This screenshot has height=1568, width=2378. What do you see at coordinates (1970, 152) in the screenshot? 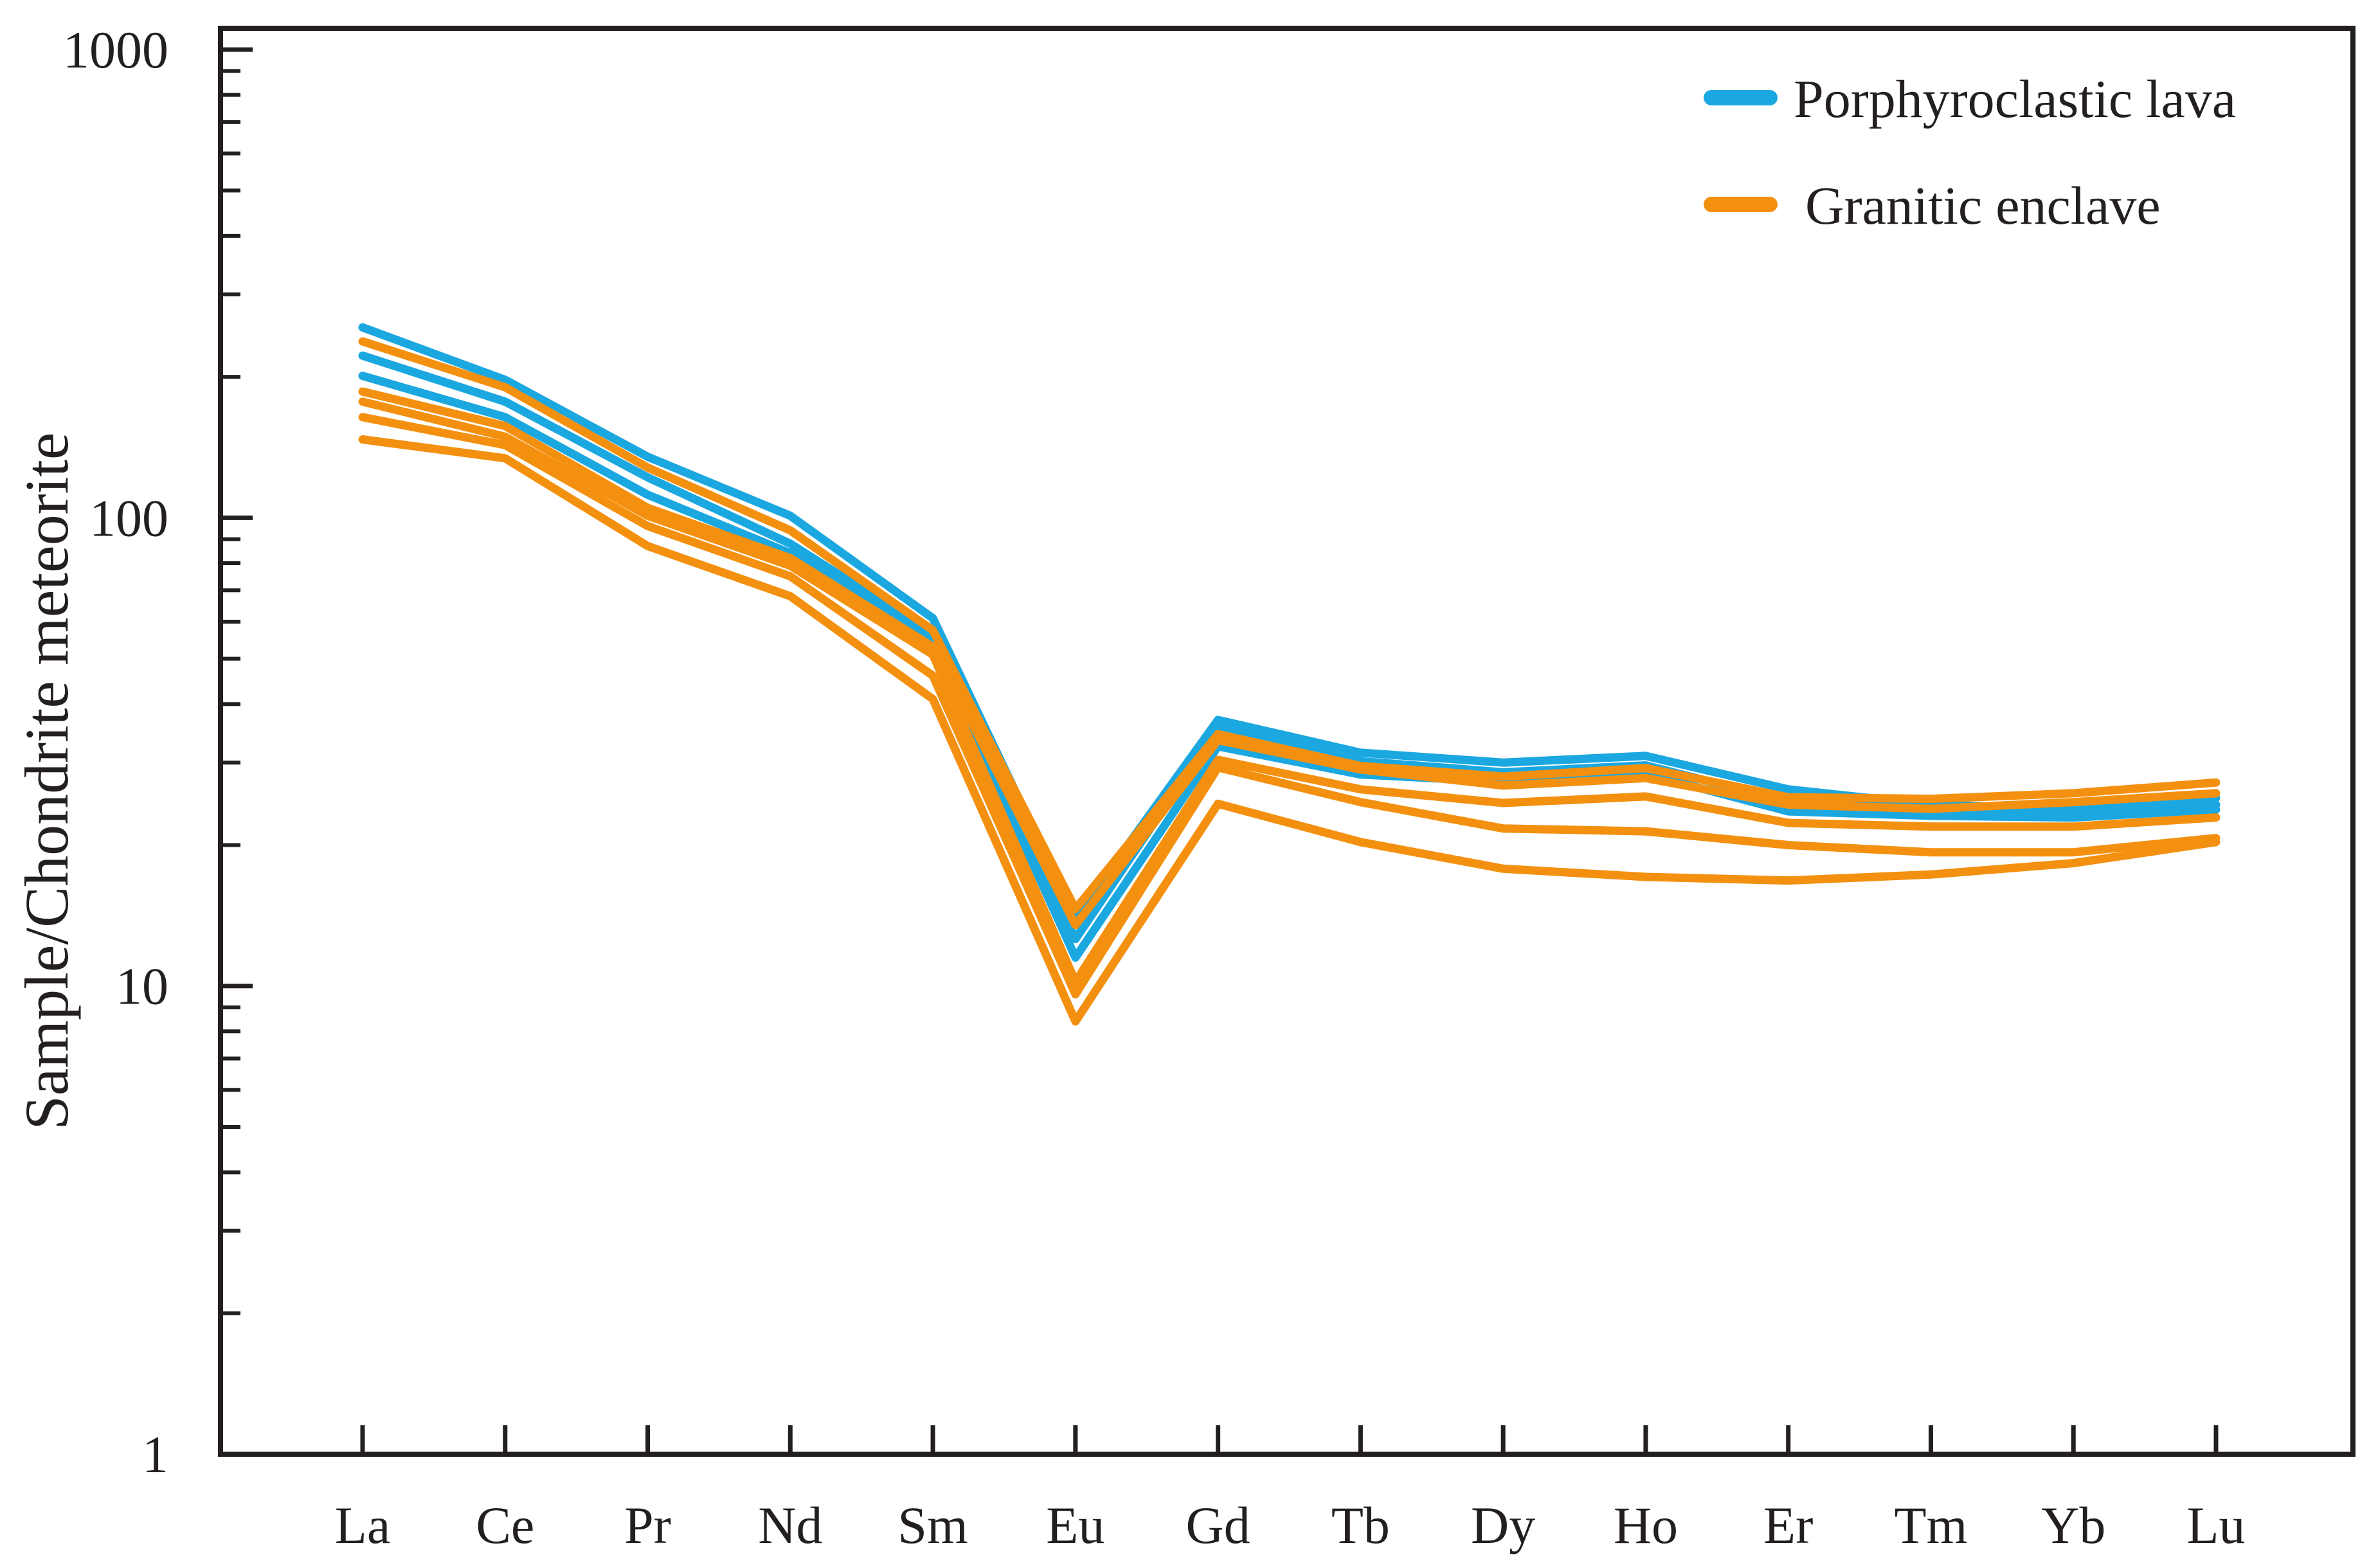
I see `legend: Porphyroclastic lava Granitic enclave` at bounding box center [1970, 152].